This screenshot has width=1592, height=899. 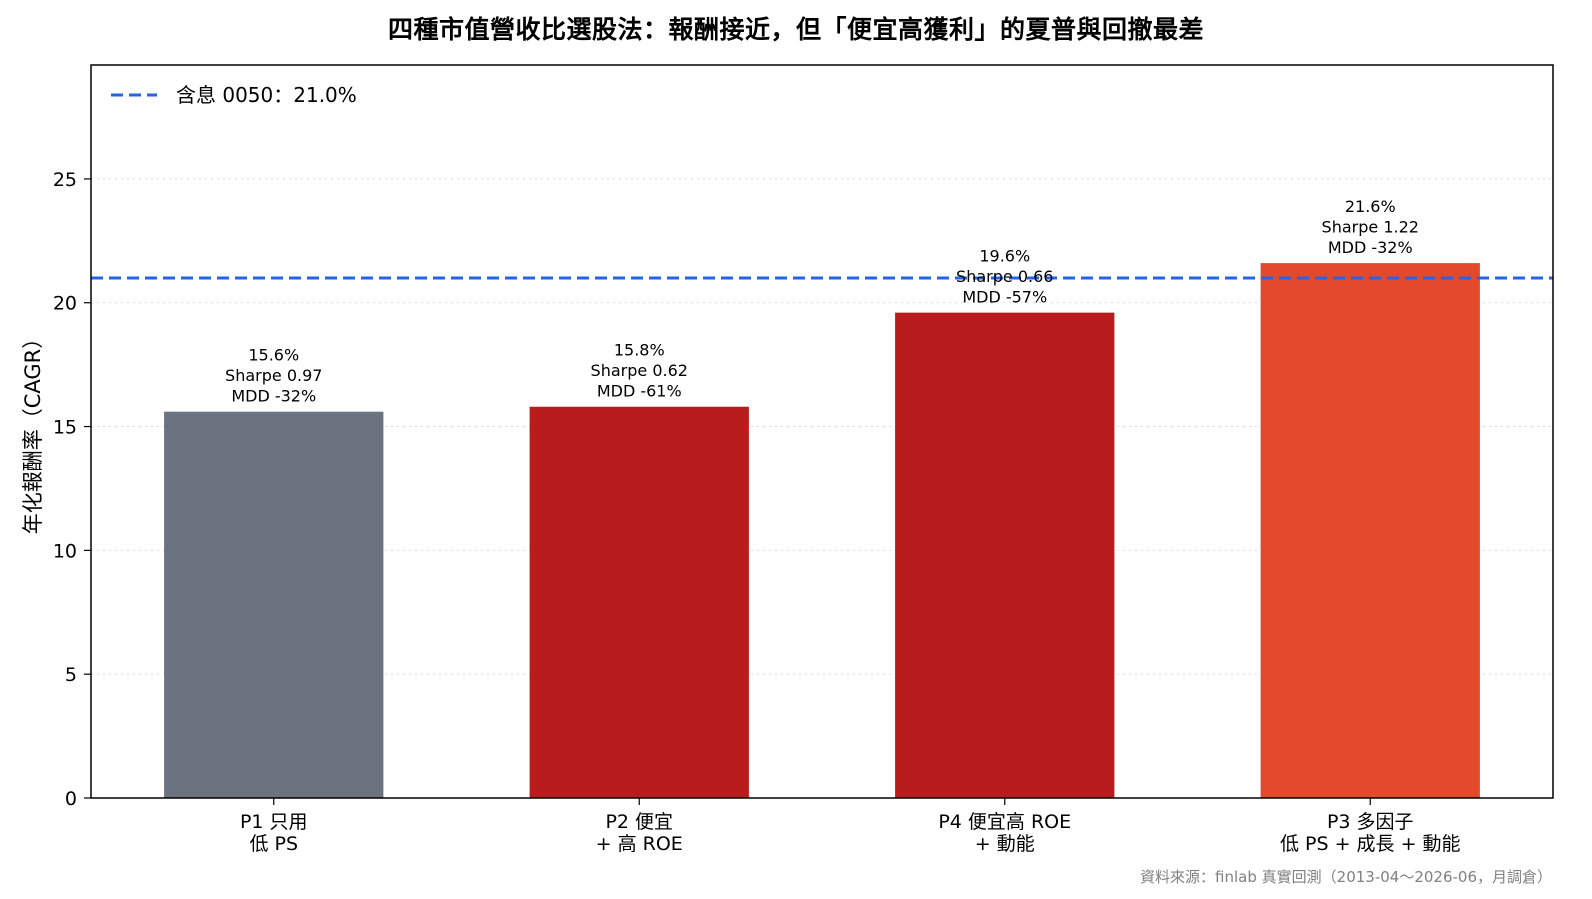 I want to click on bar-annotation-line: 19.6%, so click(x=1004, y=256).